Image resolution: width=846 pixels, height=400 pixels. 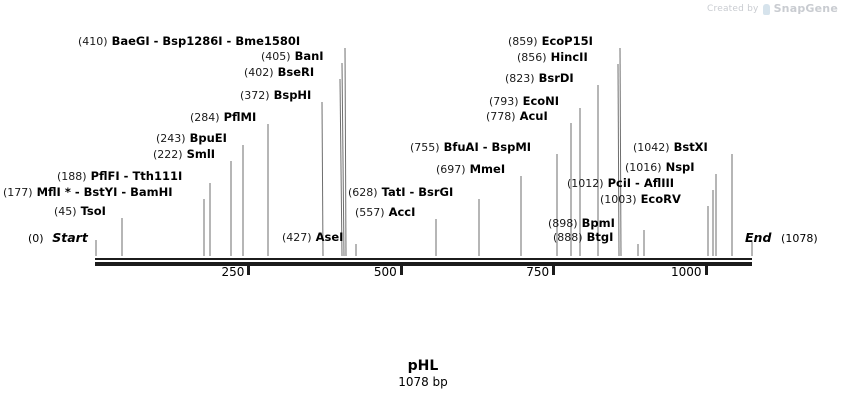 What do you see at coordinates (660, 199) in the screenshot?
I see `enzyme-names: EcoRV` at bounding box center [660, 199].